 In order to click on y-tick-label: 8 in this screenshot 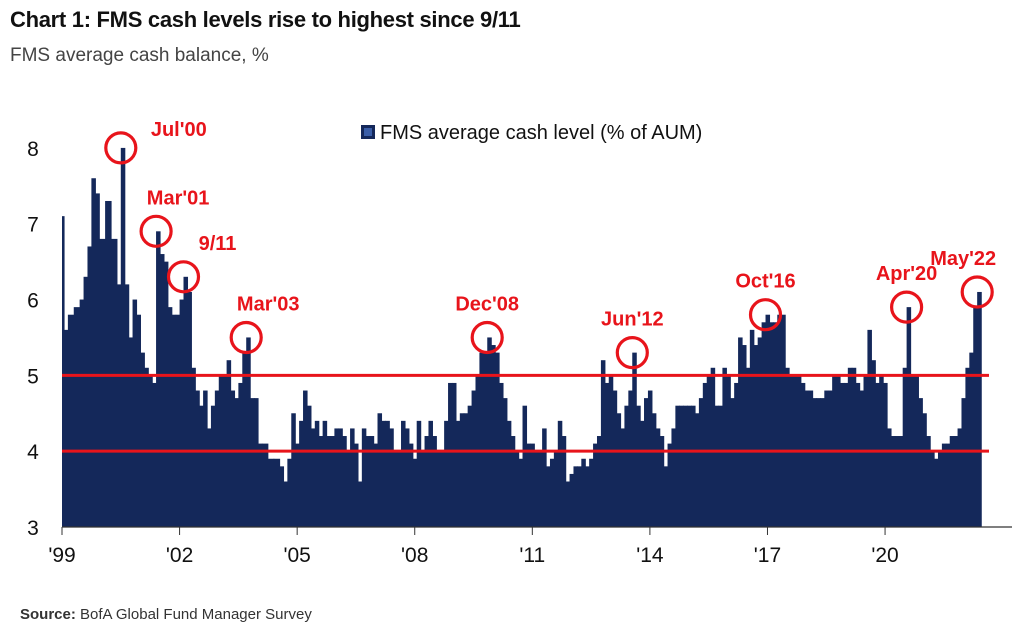, I will do `click(33, 149)`.